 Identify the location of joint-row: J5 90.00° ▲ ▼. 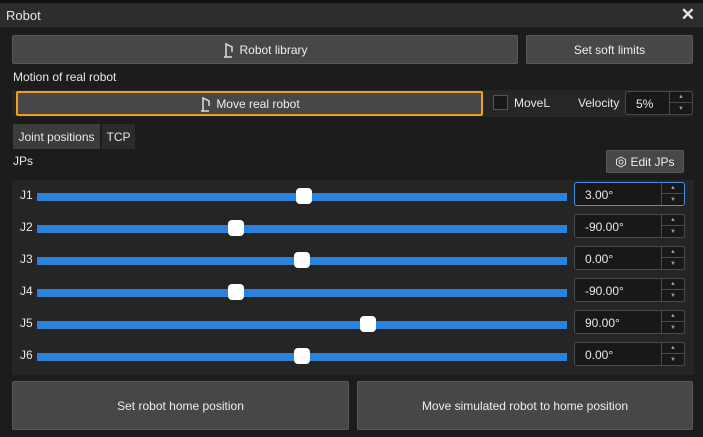
(353, 325).